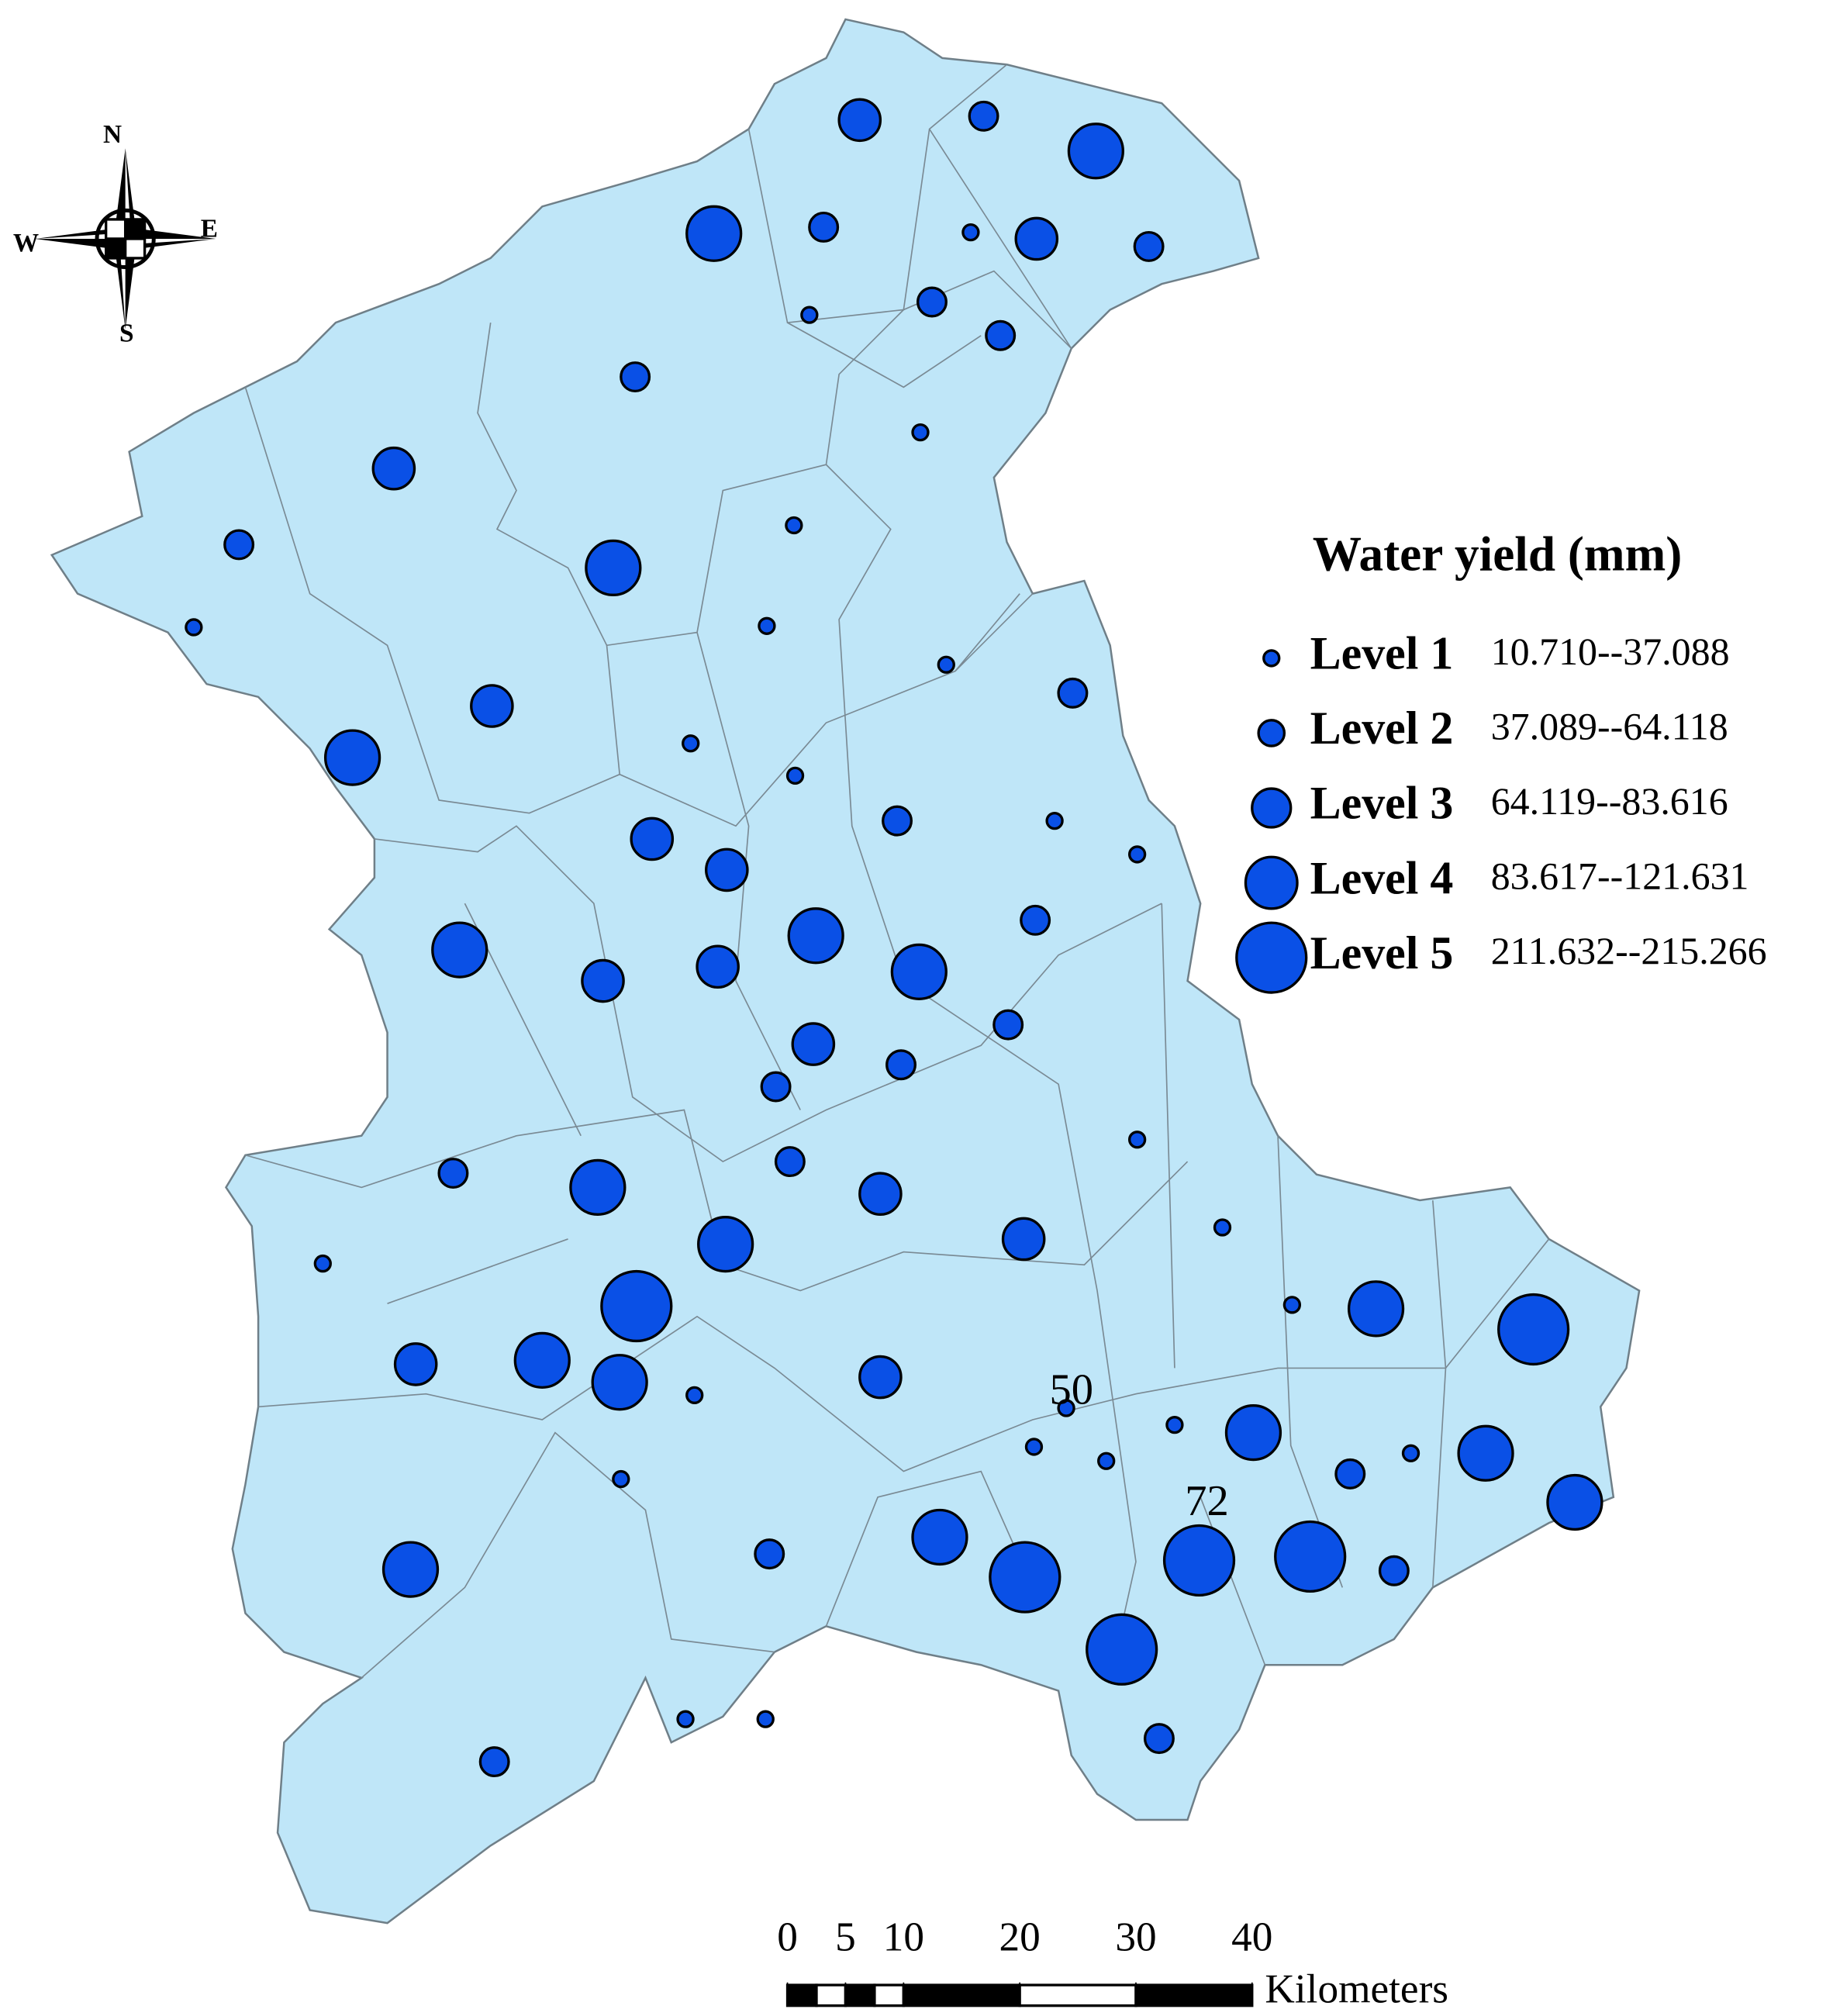 This screenshot has height=2016, width=1833. What do you see at coordinates (1382, 803) in the screenshot?
I see `legend-level: Level 3` at bounding box center [1382, 803].